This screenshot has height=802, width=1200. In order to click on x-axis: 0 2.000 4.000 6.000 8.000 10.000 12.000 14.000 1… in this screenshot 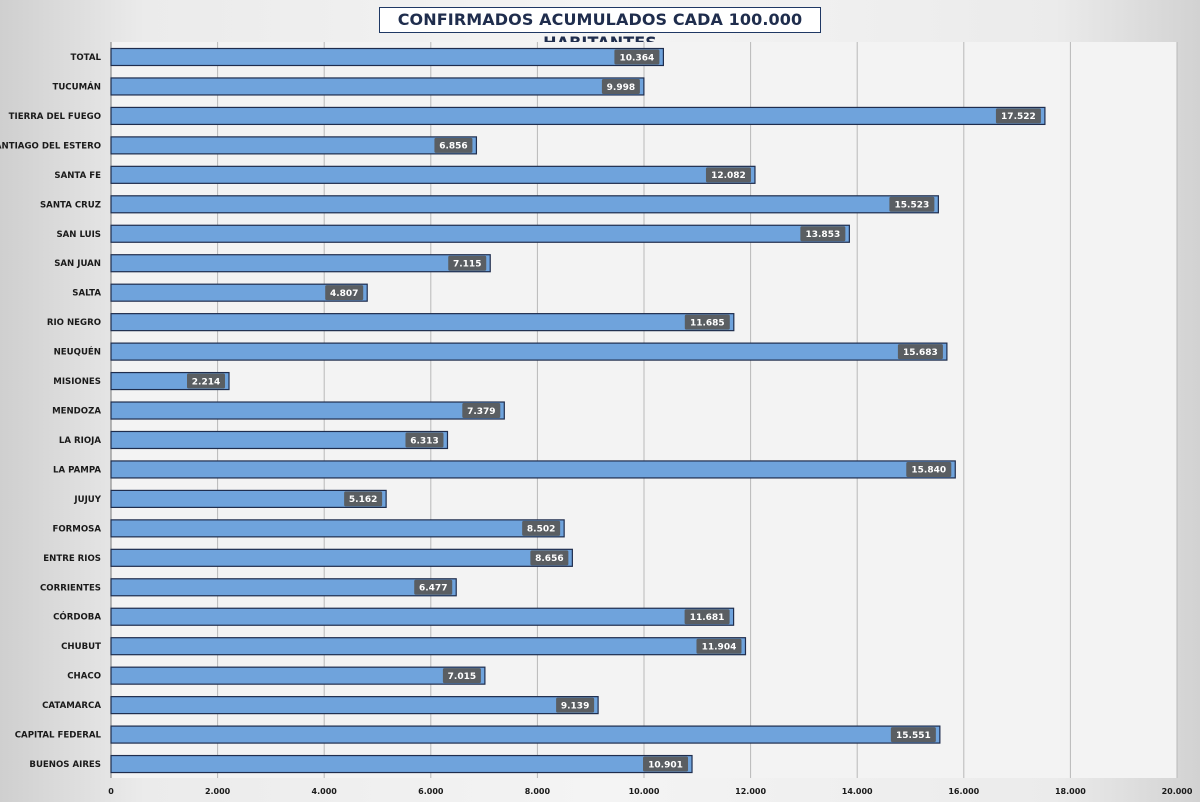, I will do `click(650, 791)`.